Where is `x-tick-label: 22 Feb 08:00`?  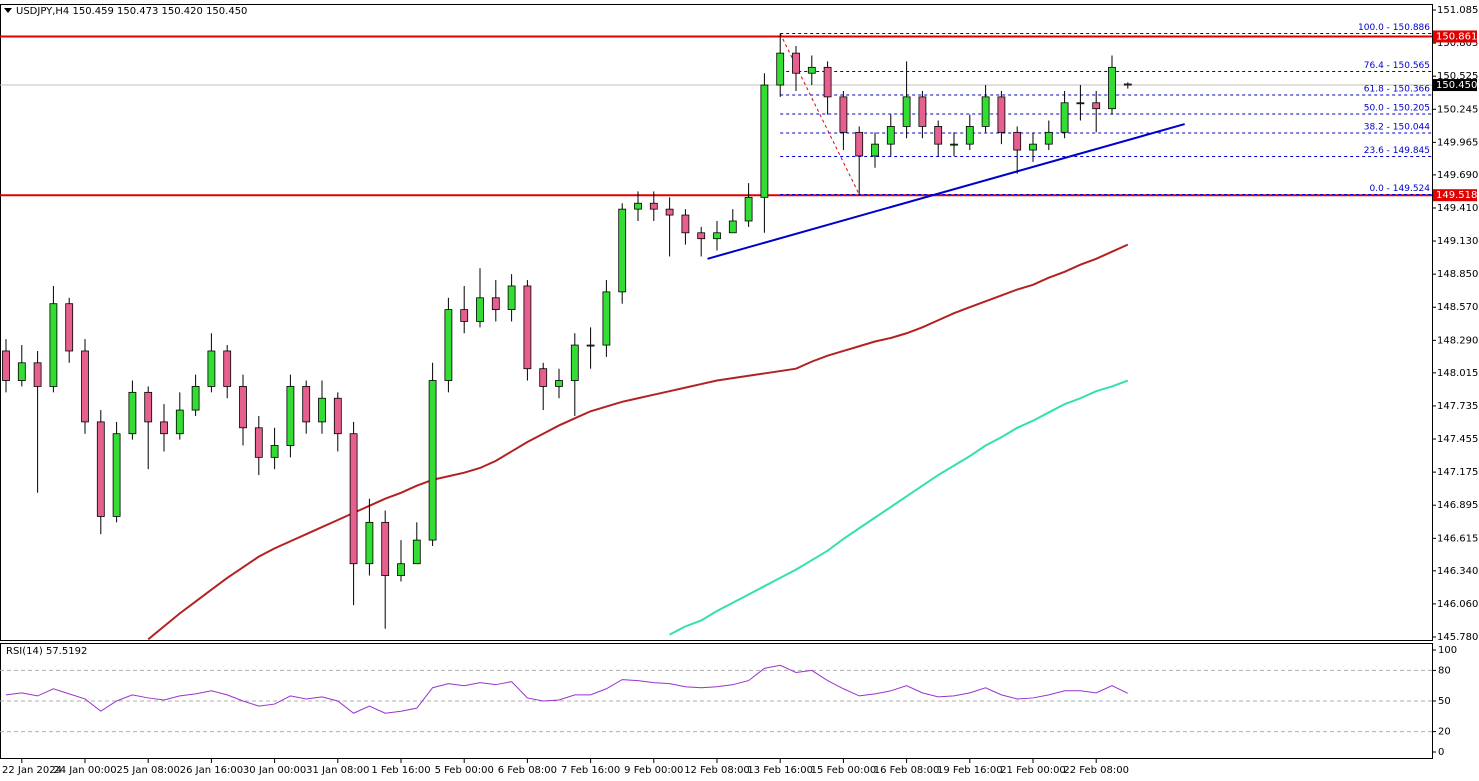 x-tick-label: 22 Feb 08:00 is located at coordinates (1096, 770).